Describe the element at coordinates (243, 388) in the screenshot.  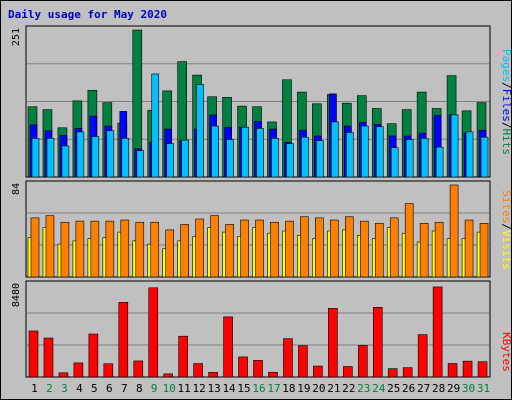
I see `x-label-day-15: 15` at that location.